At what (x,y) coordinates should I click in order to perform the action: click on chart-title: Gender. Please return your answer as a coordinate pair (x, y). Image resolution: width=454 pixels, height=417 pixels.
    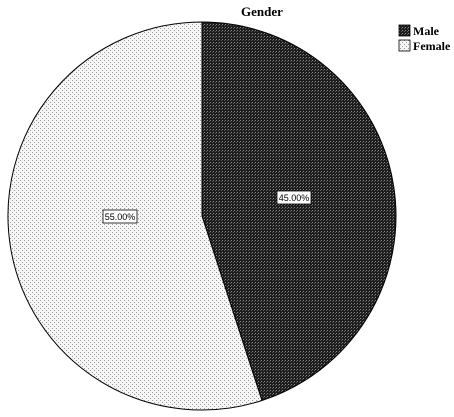
    Looking at the image, I should click on (262, 11).